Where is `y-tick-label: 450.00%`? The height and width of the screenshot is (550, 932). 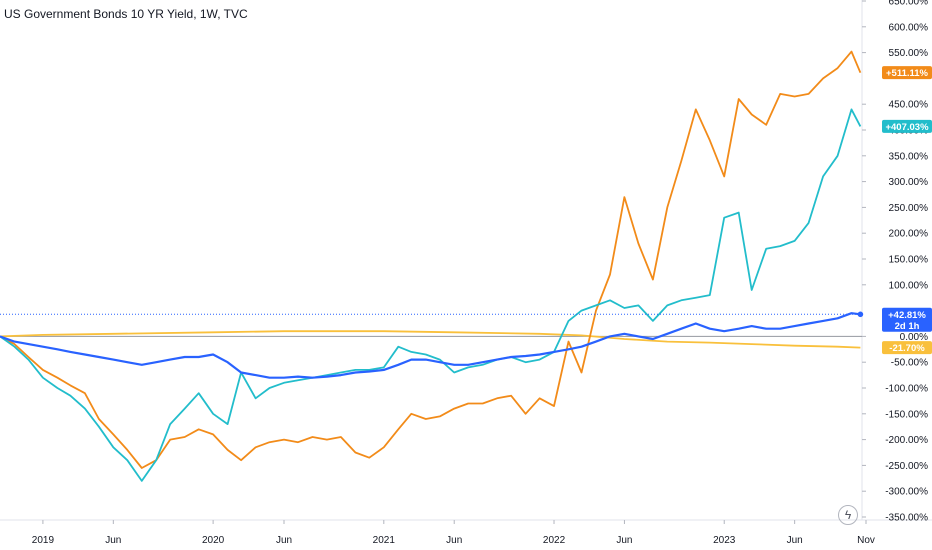 y-tick-label: 450.00% is located at coordinates (909, 105).